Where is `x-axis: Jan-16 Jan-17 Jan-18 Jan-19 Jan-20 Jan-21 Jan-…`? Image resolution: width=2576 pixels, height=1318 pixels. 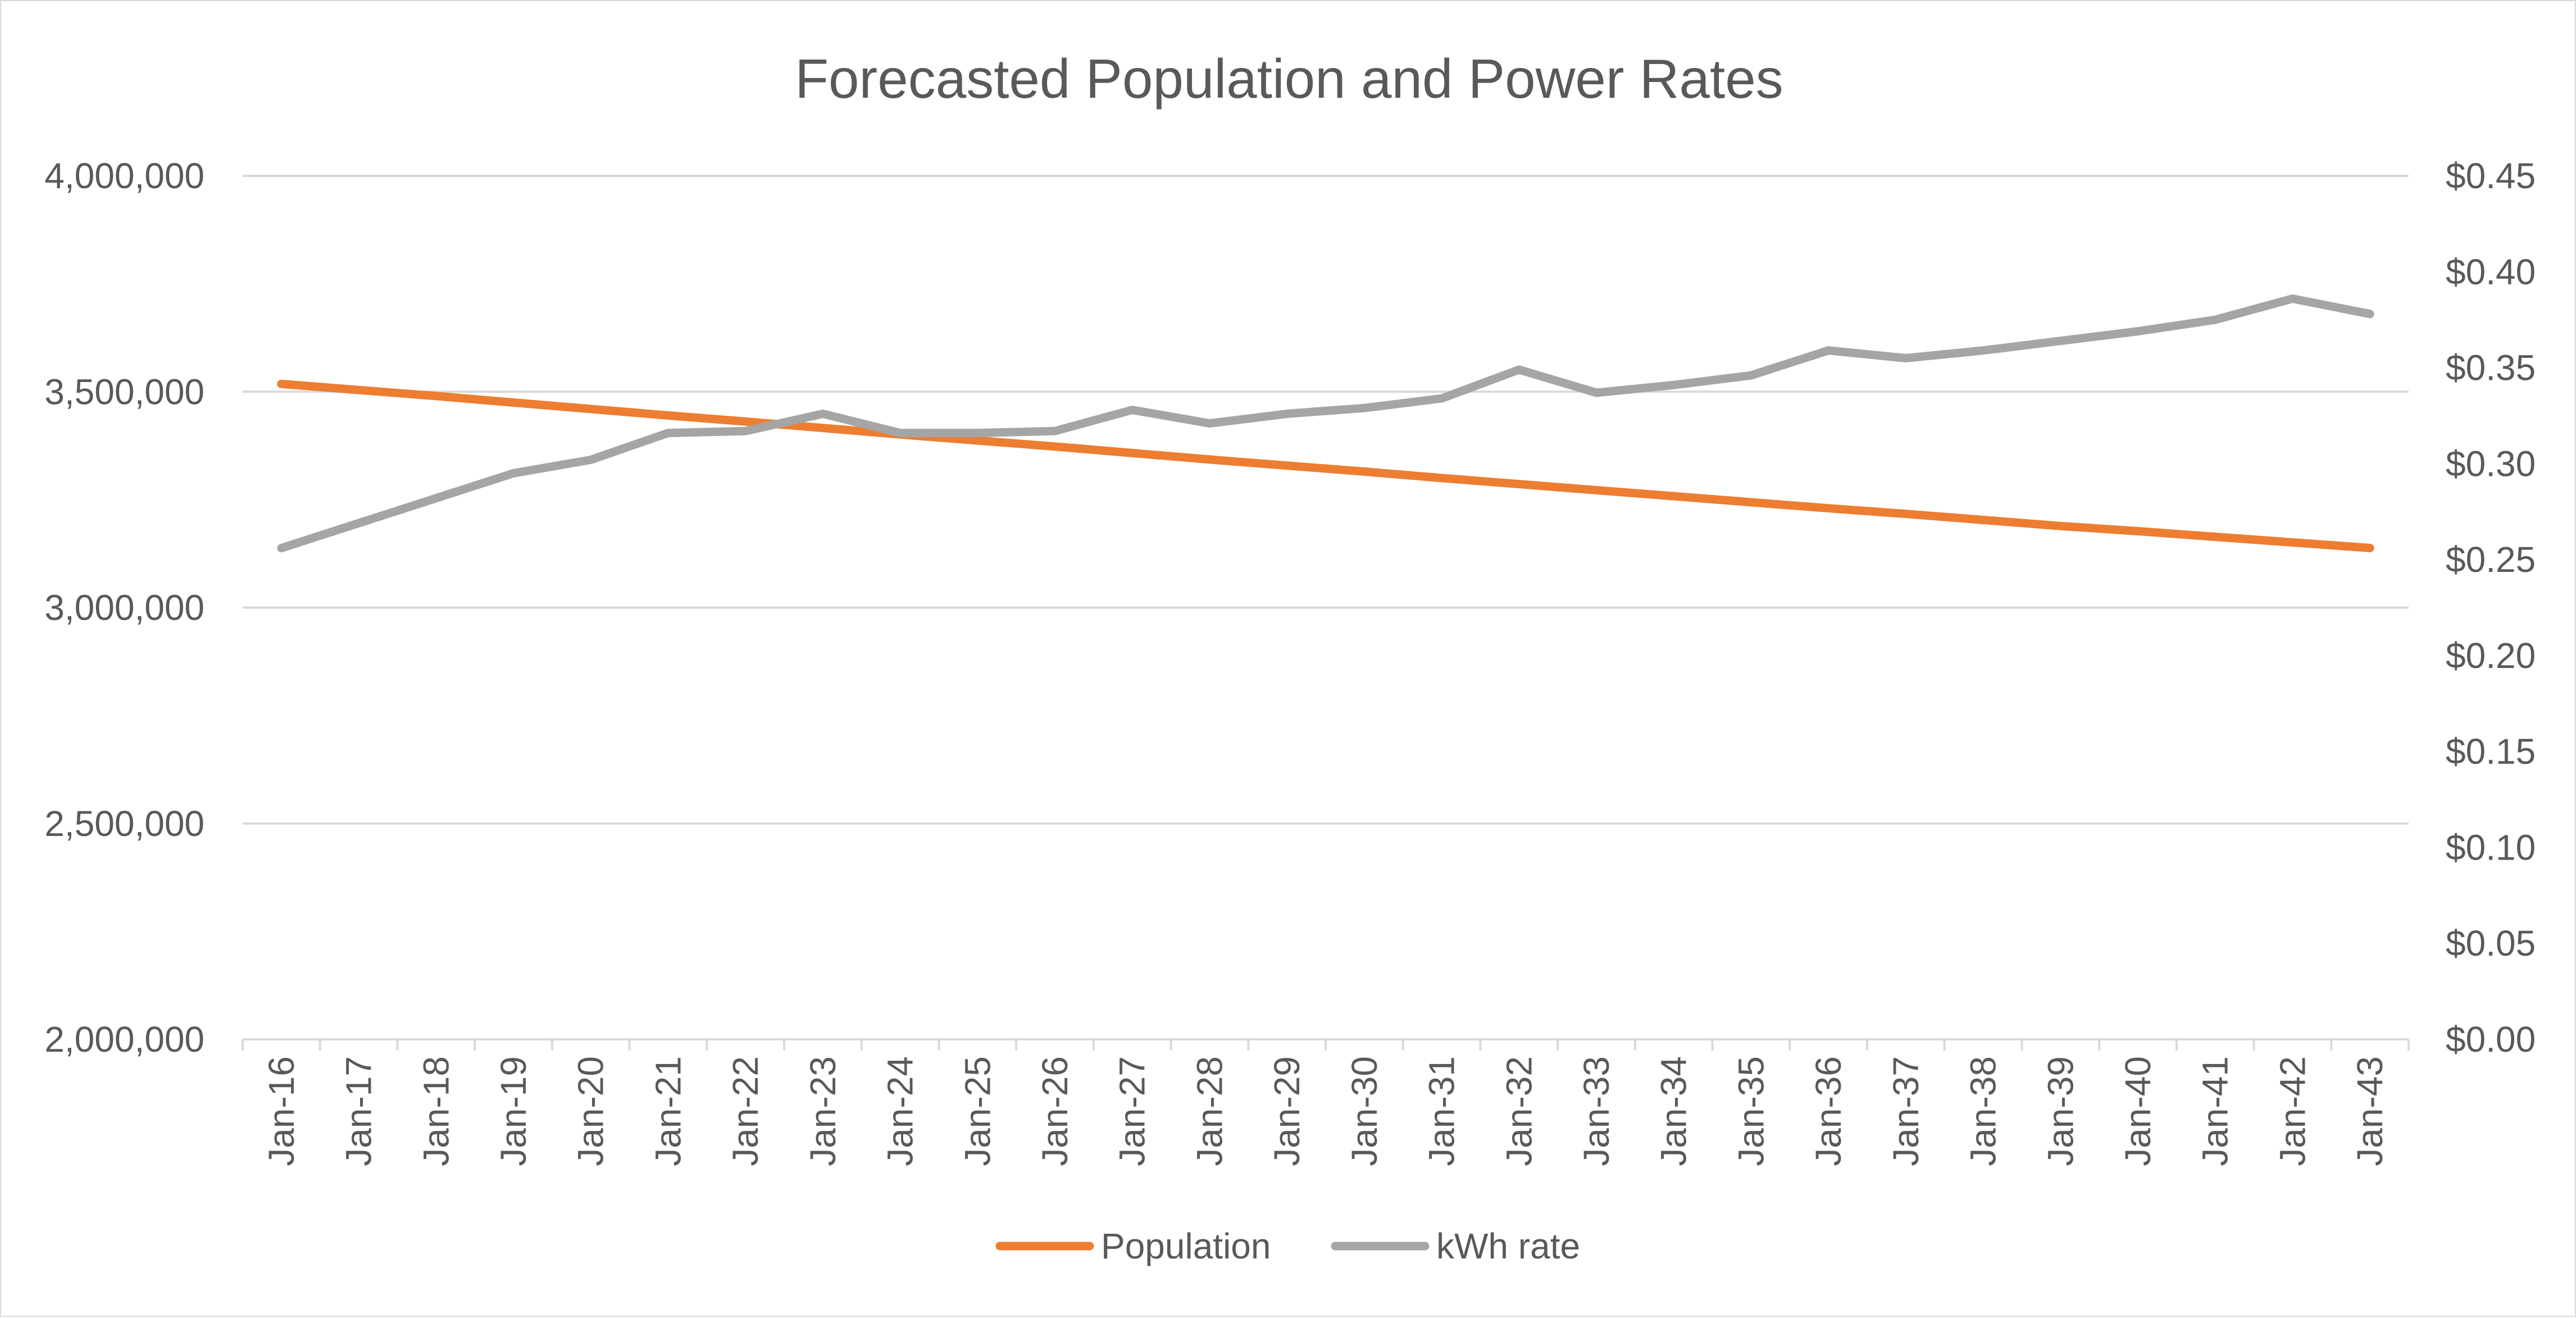
x-axis: Jan-16 Jan-17 Jan-18 Jan-19 Jan-20 Jan-21 Jan-… is located at coordinates (1326, 1102).